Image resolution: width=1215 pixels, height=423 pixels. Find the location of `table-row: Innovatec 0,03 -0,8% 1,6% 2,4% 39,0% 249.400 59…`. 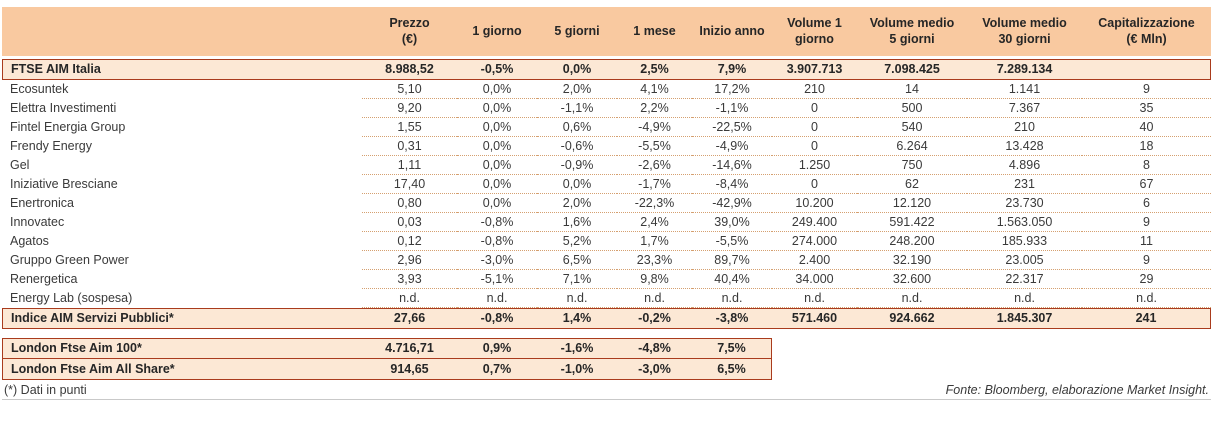

table-row: Innovatec 0,03 -0,8% 1,6% 2,4% 39,0% 249.400 59… is located at coordinates (606, 222).